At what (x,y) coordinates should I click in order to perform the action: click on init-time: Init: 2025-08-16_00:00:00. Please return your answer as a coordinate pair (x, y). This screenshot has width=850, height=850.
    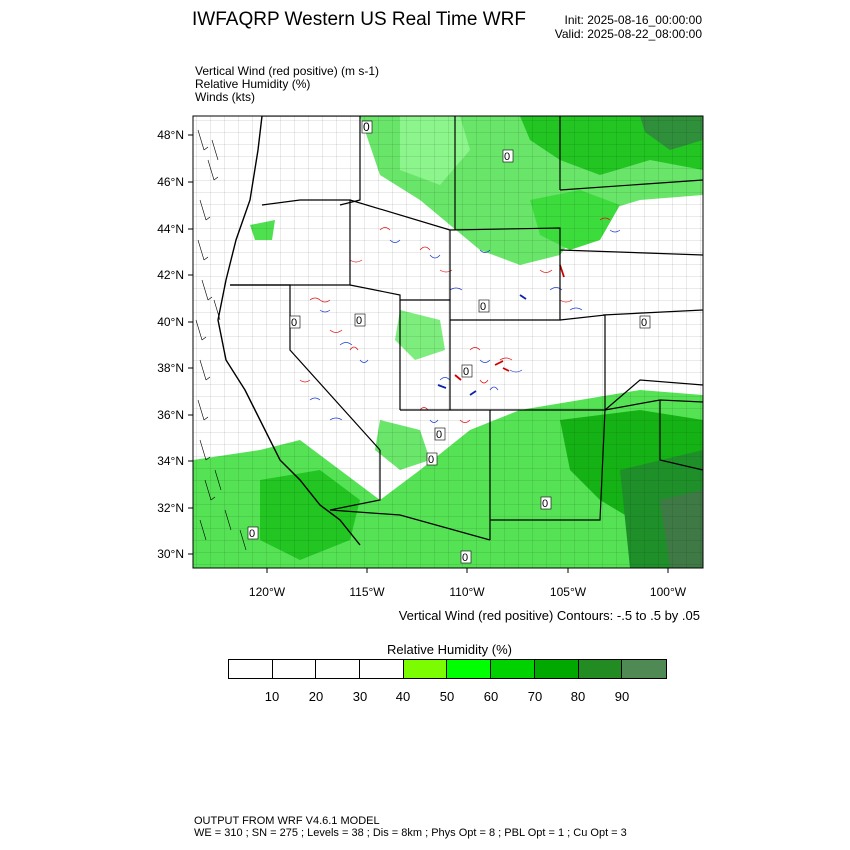
    Looking at the image, I should click on (633, 20).